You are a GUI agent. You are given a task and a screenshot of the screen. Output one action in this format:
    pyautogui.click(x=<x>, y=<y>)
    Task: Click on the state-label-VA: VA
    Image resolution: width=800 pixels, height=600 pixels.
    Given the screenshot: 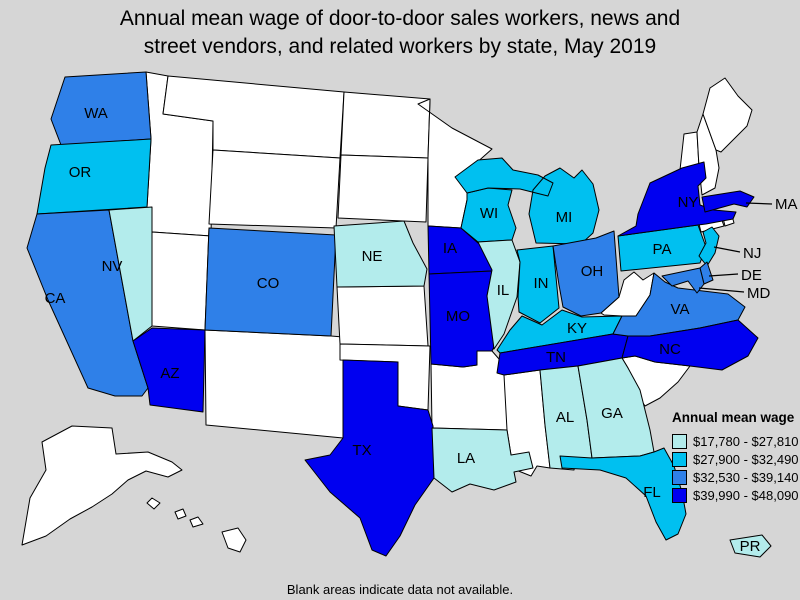 What is the action you would take?
    pyautogui.click(x=680, y=309)
    